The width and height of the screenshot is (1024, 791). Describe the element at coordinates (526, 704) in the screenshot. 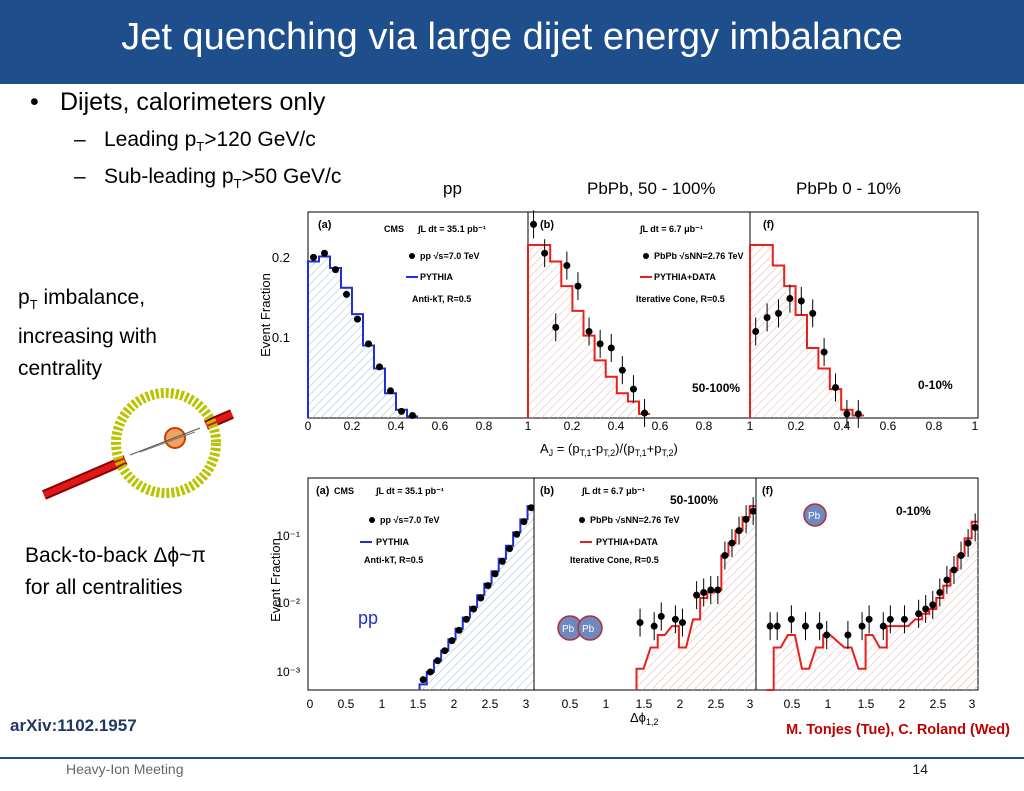

I see `x-tick-label: 3` at that location.